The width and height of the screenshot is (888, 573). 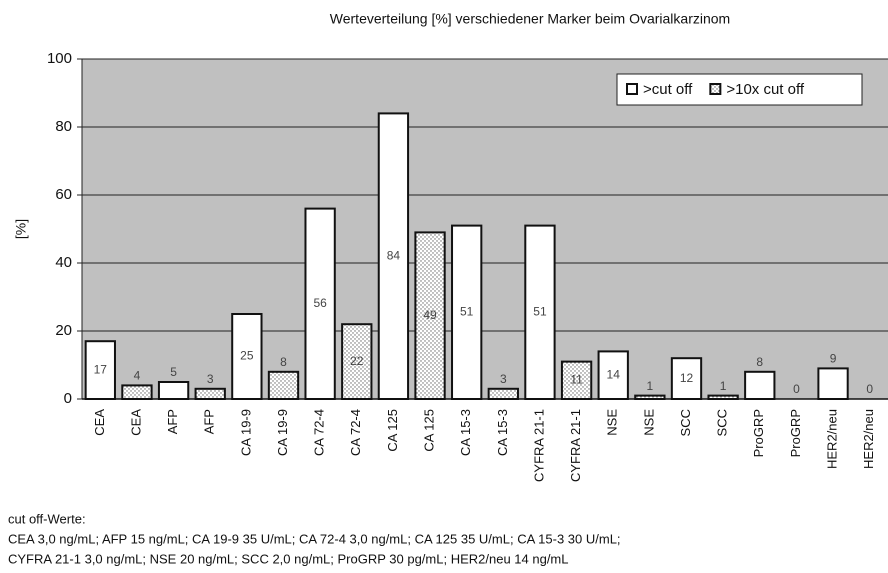 I want to click on data-label: 9, so click(x=833, y=359).